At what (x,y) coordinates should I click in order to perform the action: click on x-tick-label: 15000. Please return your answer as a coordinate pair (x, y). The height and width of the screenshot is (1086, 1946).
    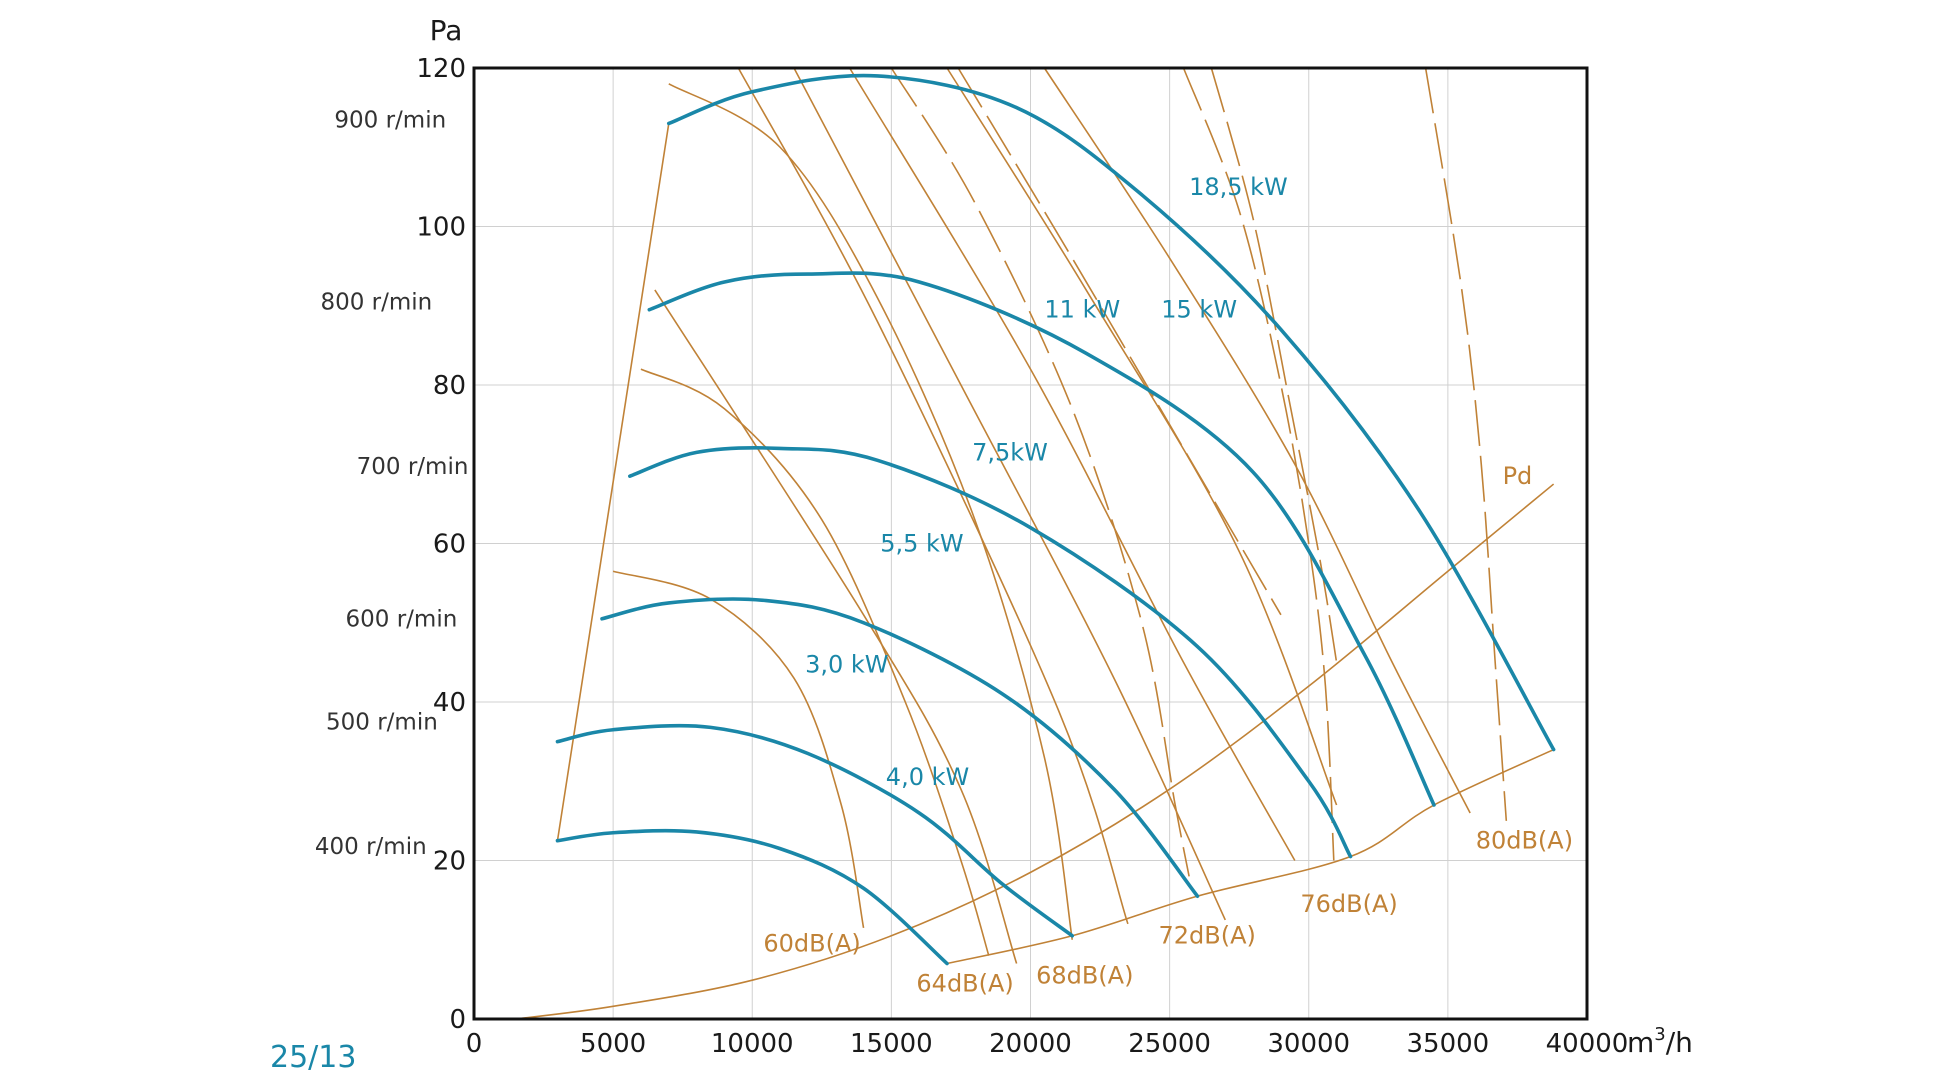
    Looking at the image, I should click on (891, 1044).